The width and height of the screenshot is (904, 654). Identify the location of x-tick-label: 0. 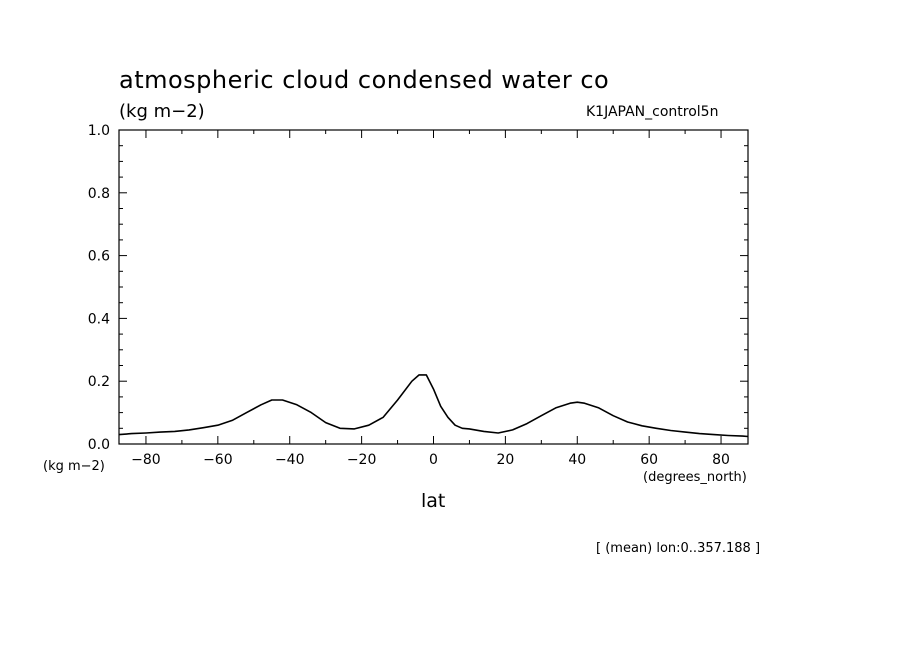
(433, 460).